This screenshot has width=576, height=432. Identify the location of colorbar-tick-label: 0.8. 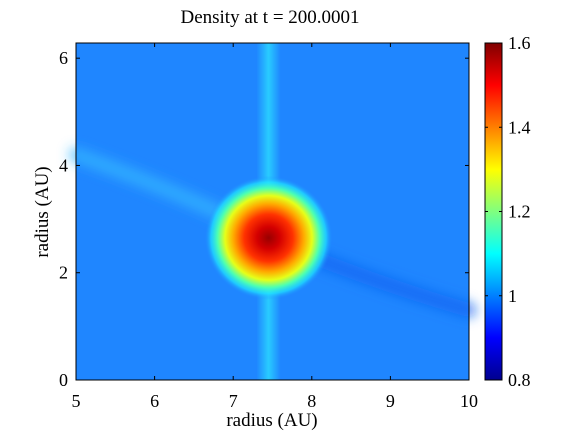
(519, 380).